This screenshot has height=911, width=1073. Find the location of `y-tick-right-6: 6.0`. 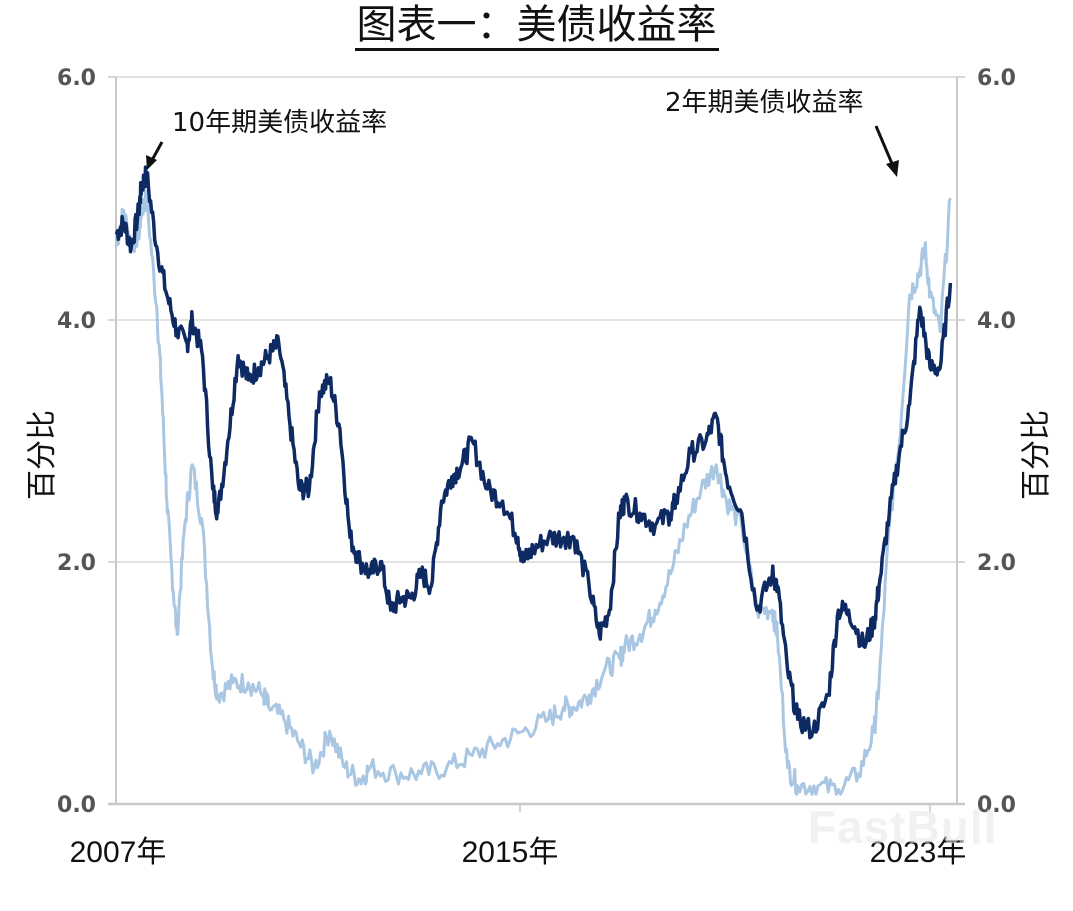

y-tick-right-6: 6.0 is located at coordinates (996, 78).